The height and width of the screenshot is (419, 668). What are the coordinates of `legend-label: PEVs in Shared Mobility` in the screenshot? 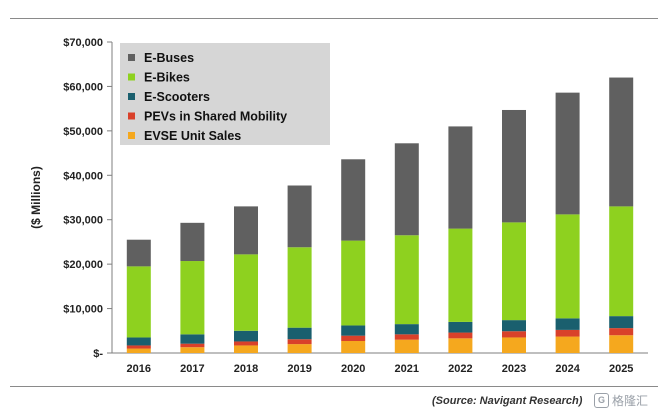 It's located at (215, 117).